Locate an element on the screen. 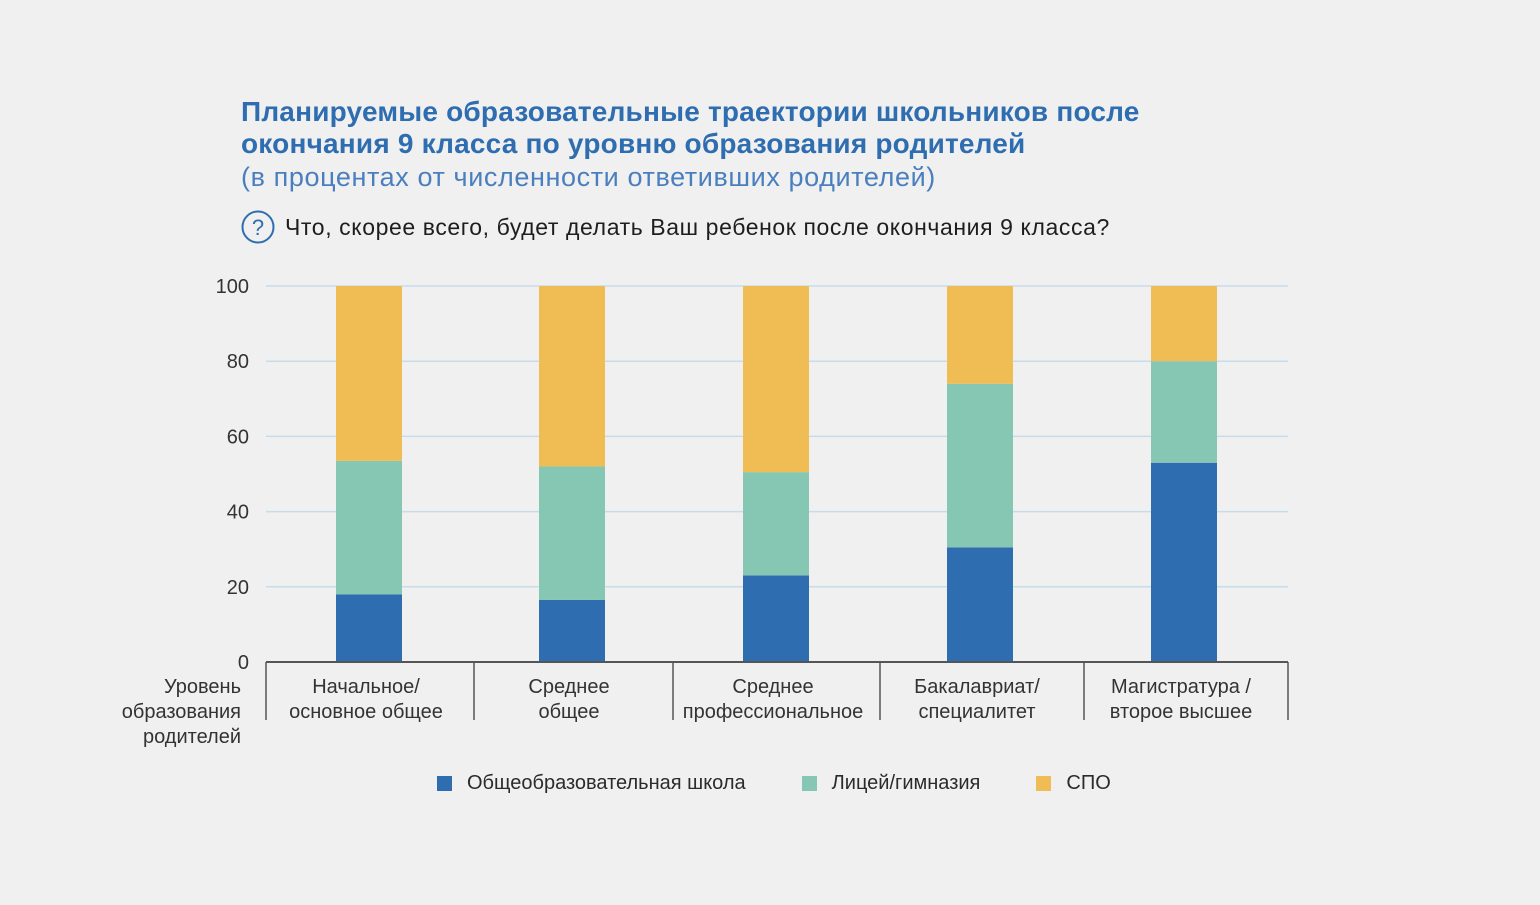 The height and width of the screenshot is (905, 1540). y-tick-label: 100 is located at coordinates (232, 287).